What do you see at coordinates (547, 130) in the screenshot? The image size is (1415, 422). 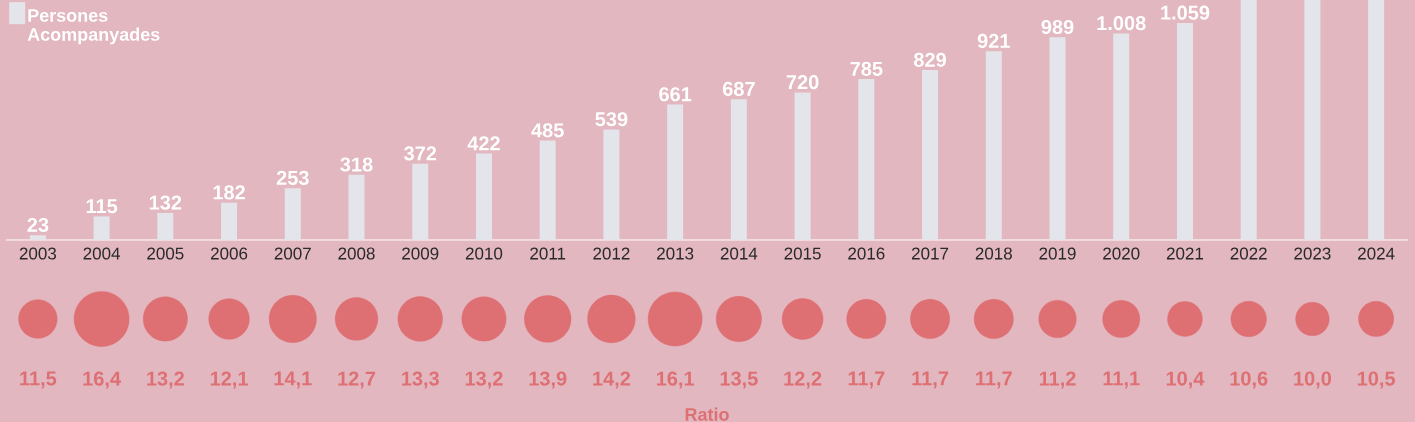 I see `data-label: 485` at bounding box center [547, 130].